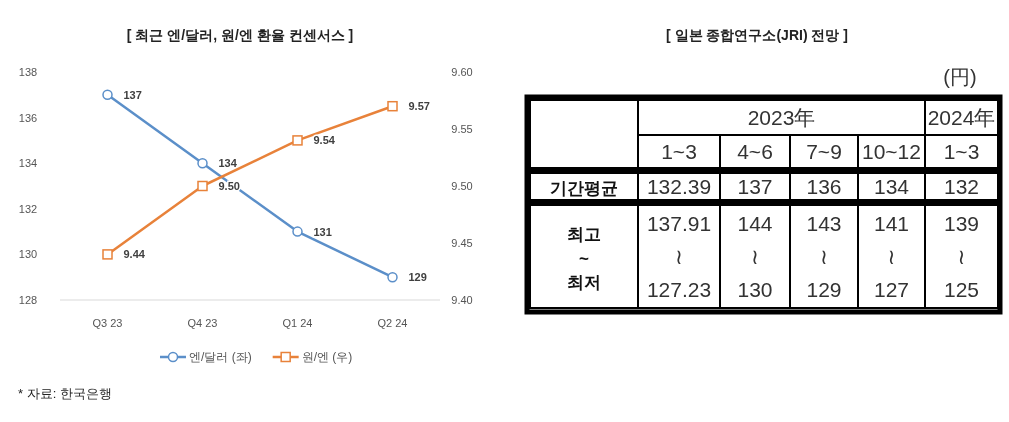  Describe the element at coordinates (202, 323) in the screenshot. I see `x-tick-label: Q4 23` at that location.